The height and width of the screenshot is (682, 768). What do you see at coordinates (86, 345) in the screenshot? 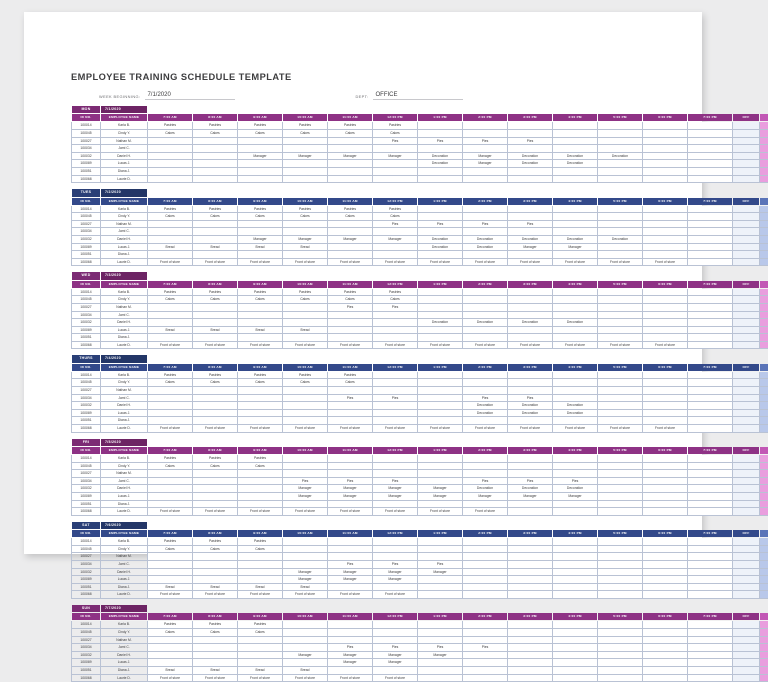
I see `cell-employee-id: 100068` at bounding box center [86, 345].